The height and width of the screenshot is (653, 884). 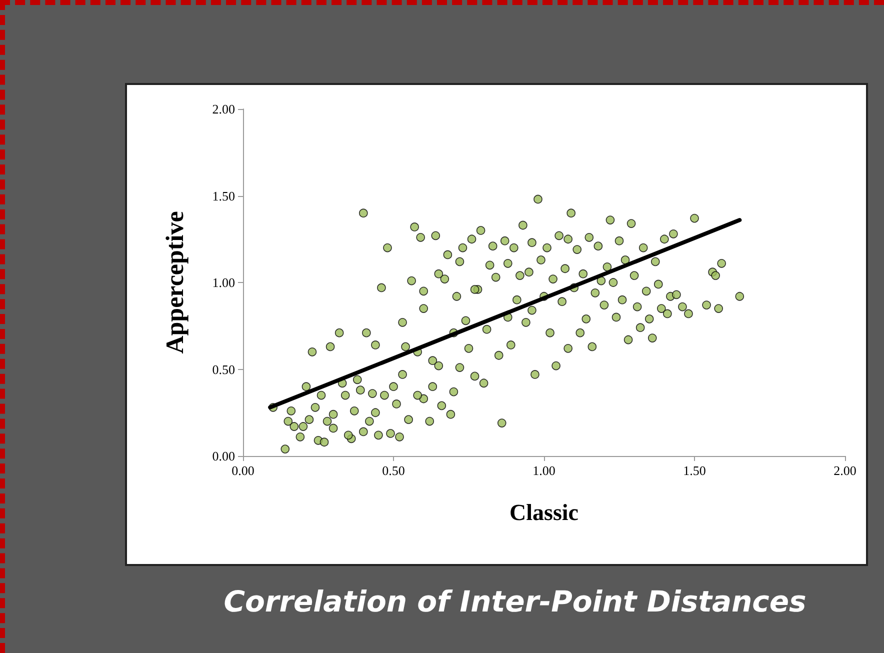 I want to click on text: Correlation of Inter-Point Distances, so click(x=515, y=601).